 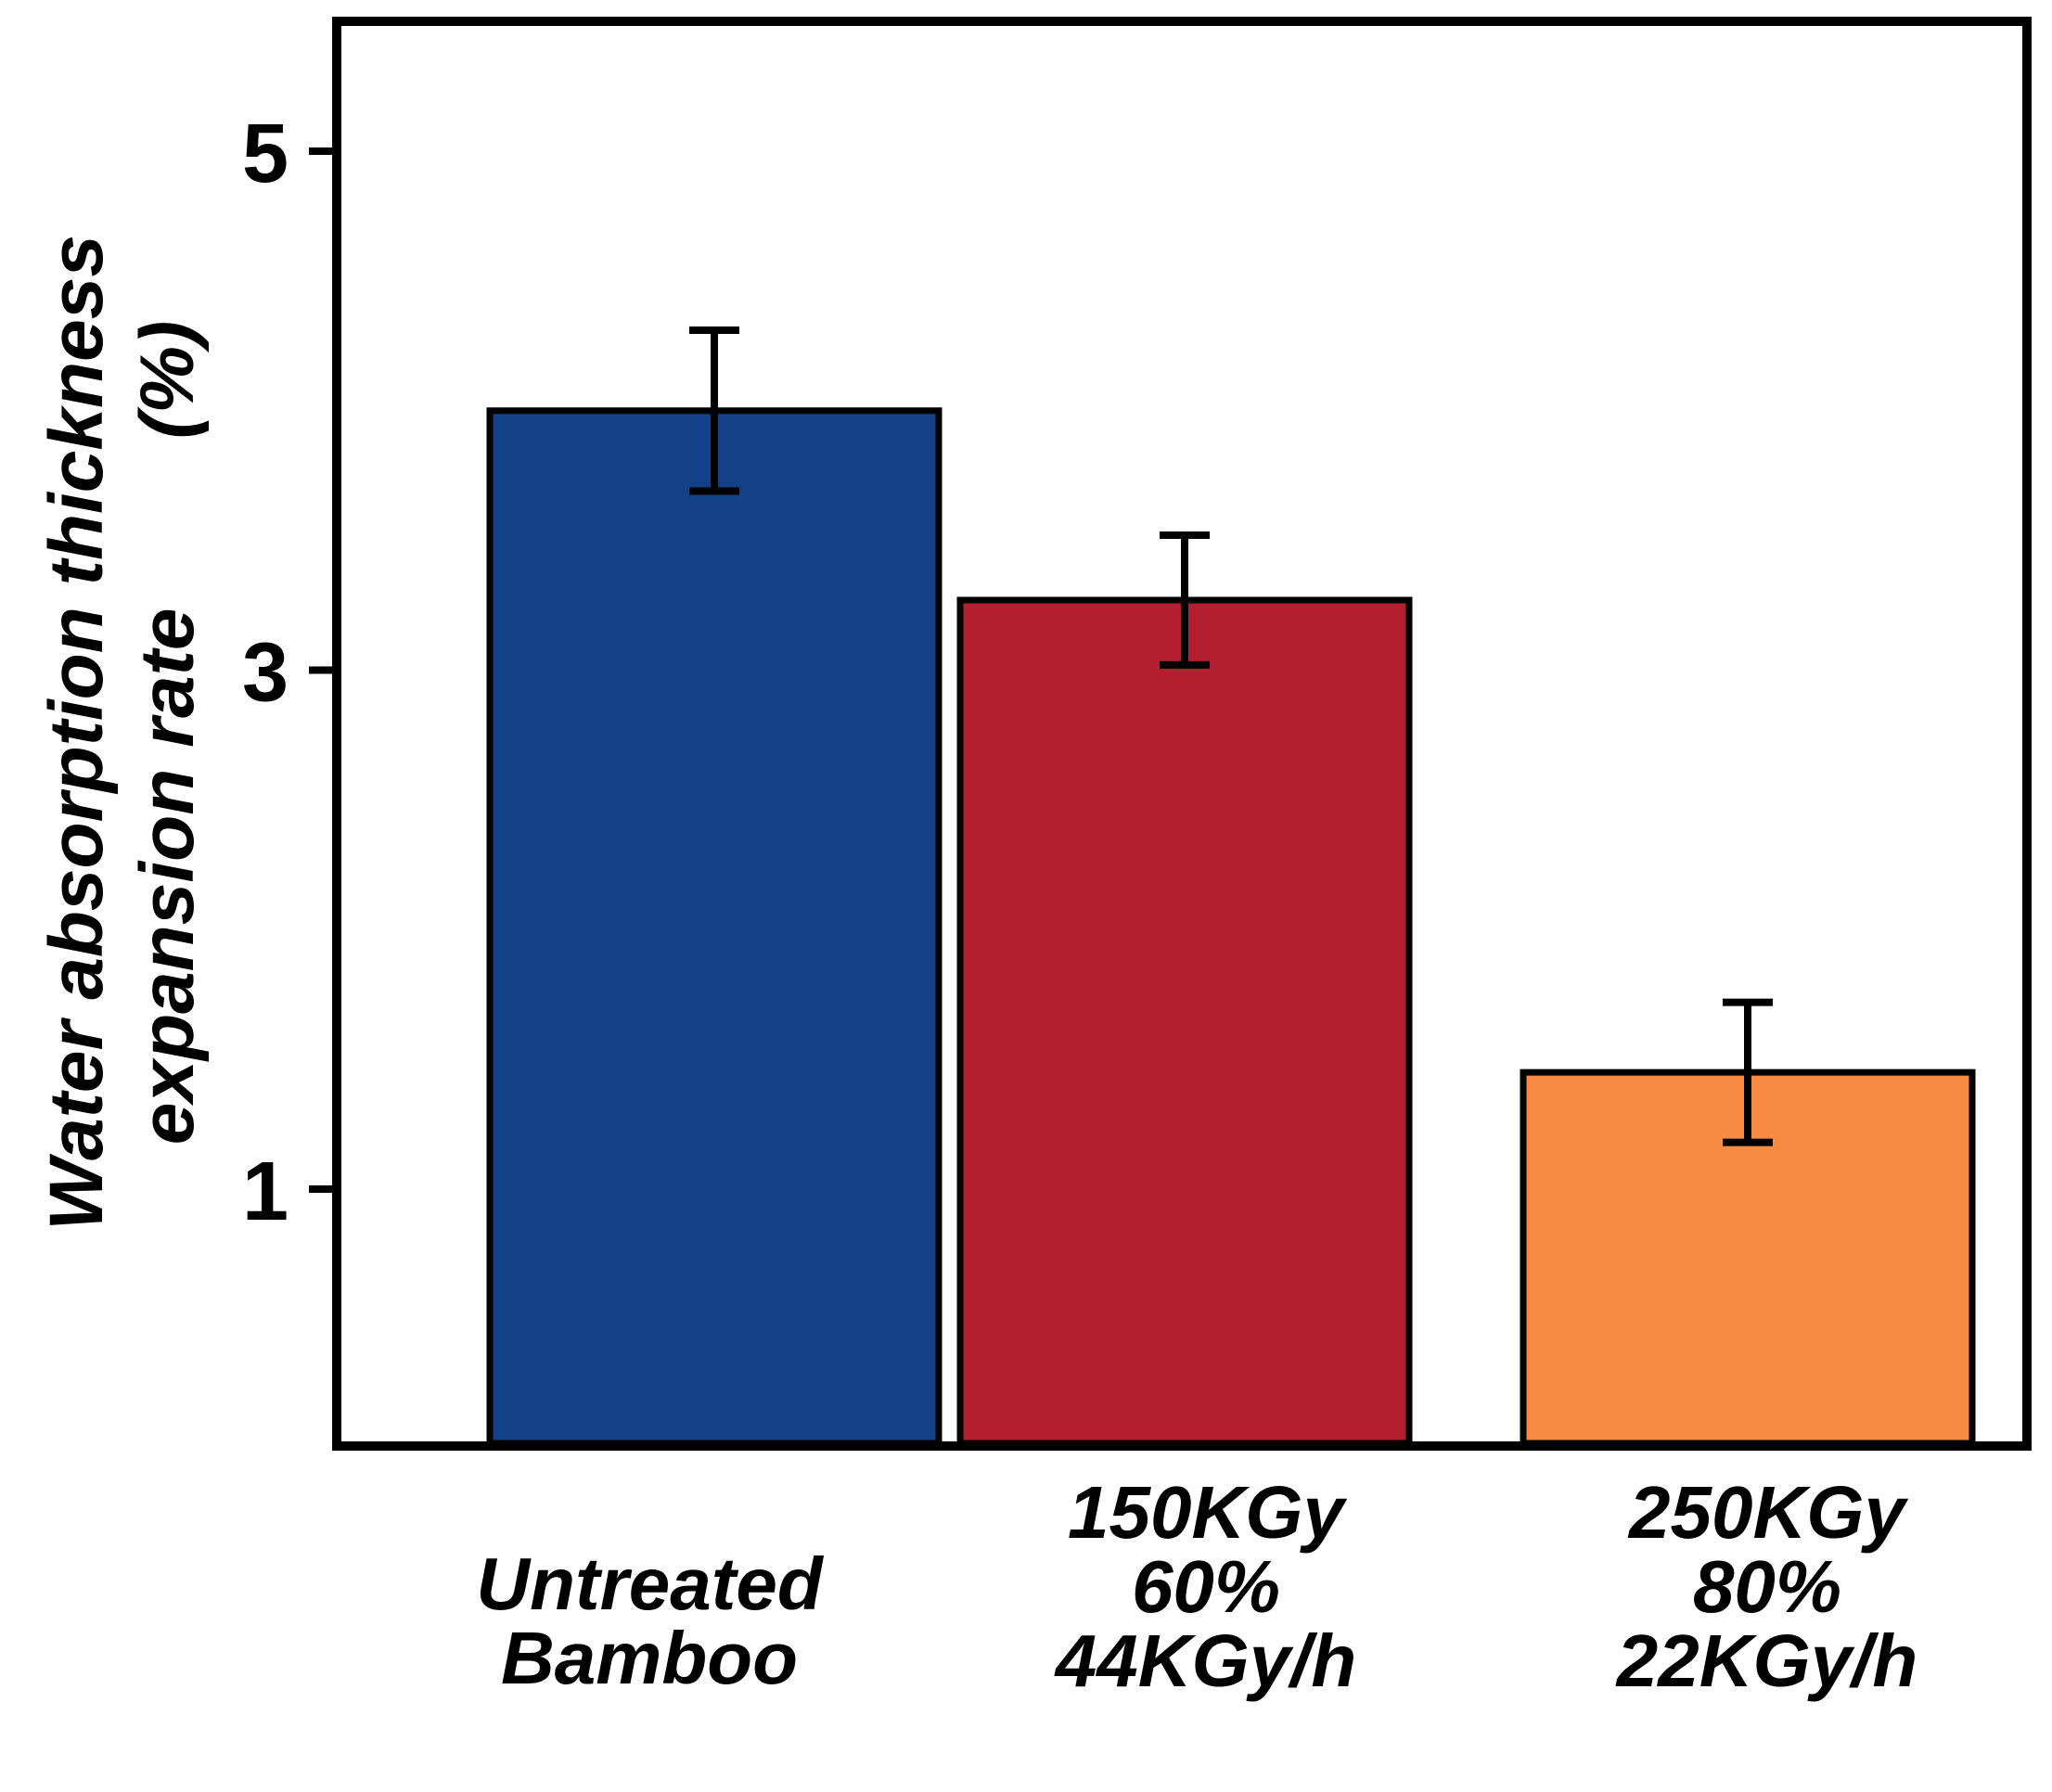 I want to click on x-tick-label-line: 44KGy/h, so click(x=1205, y=1660).